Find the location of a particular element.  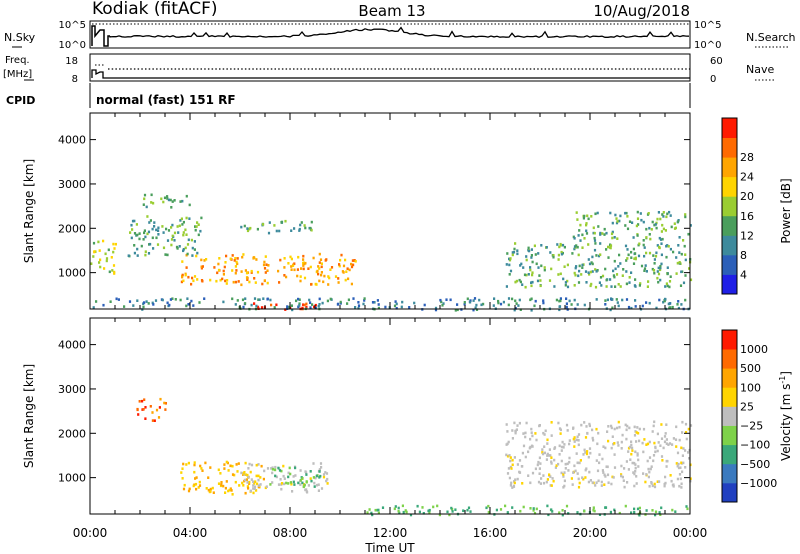

y-tick-label: 3000 is located at coordinates (72, 389).